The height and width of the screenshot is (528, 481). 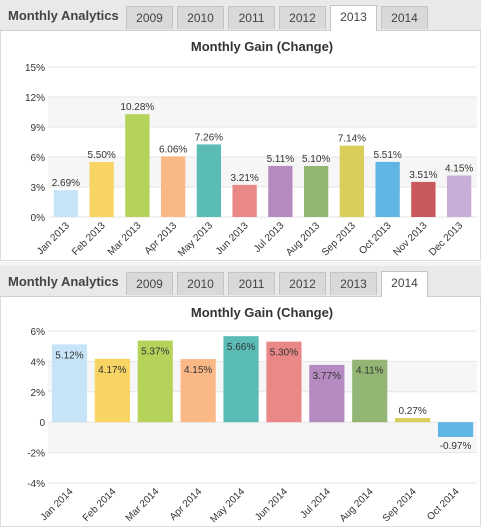 I want to click on data-label: 7.14%, so click(x=352, y=139).